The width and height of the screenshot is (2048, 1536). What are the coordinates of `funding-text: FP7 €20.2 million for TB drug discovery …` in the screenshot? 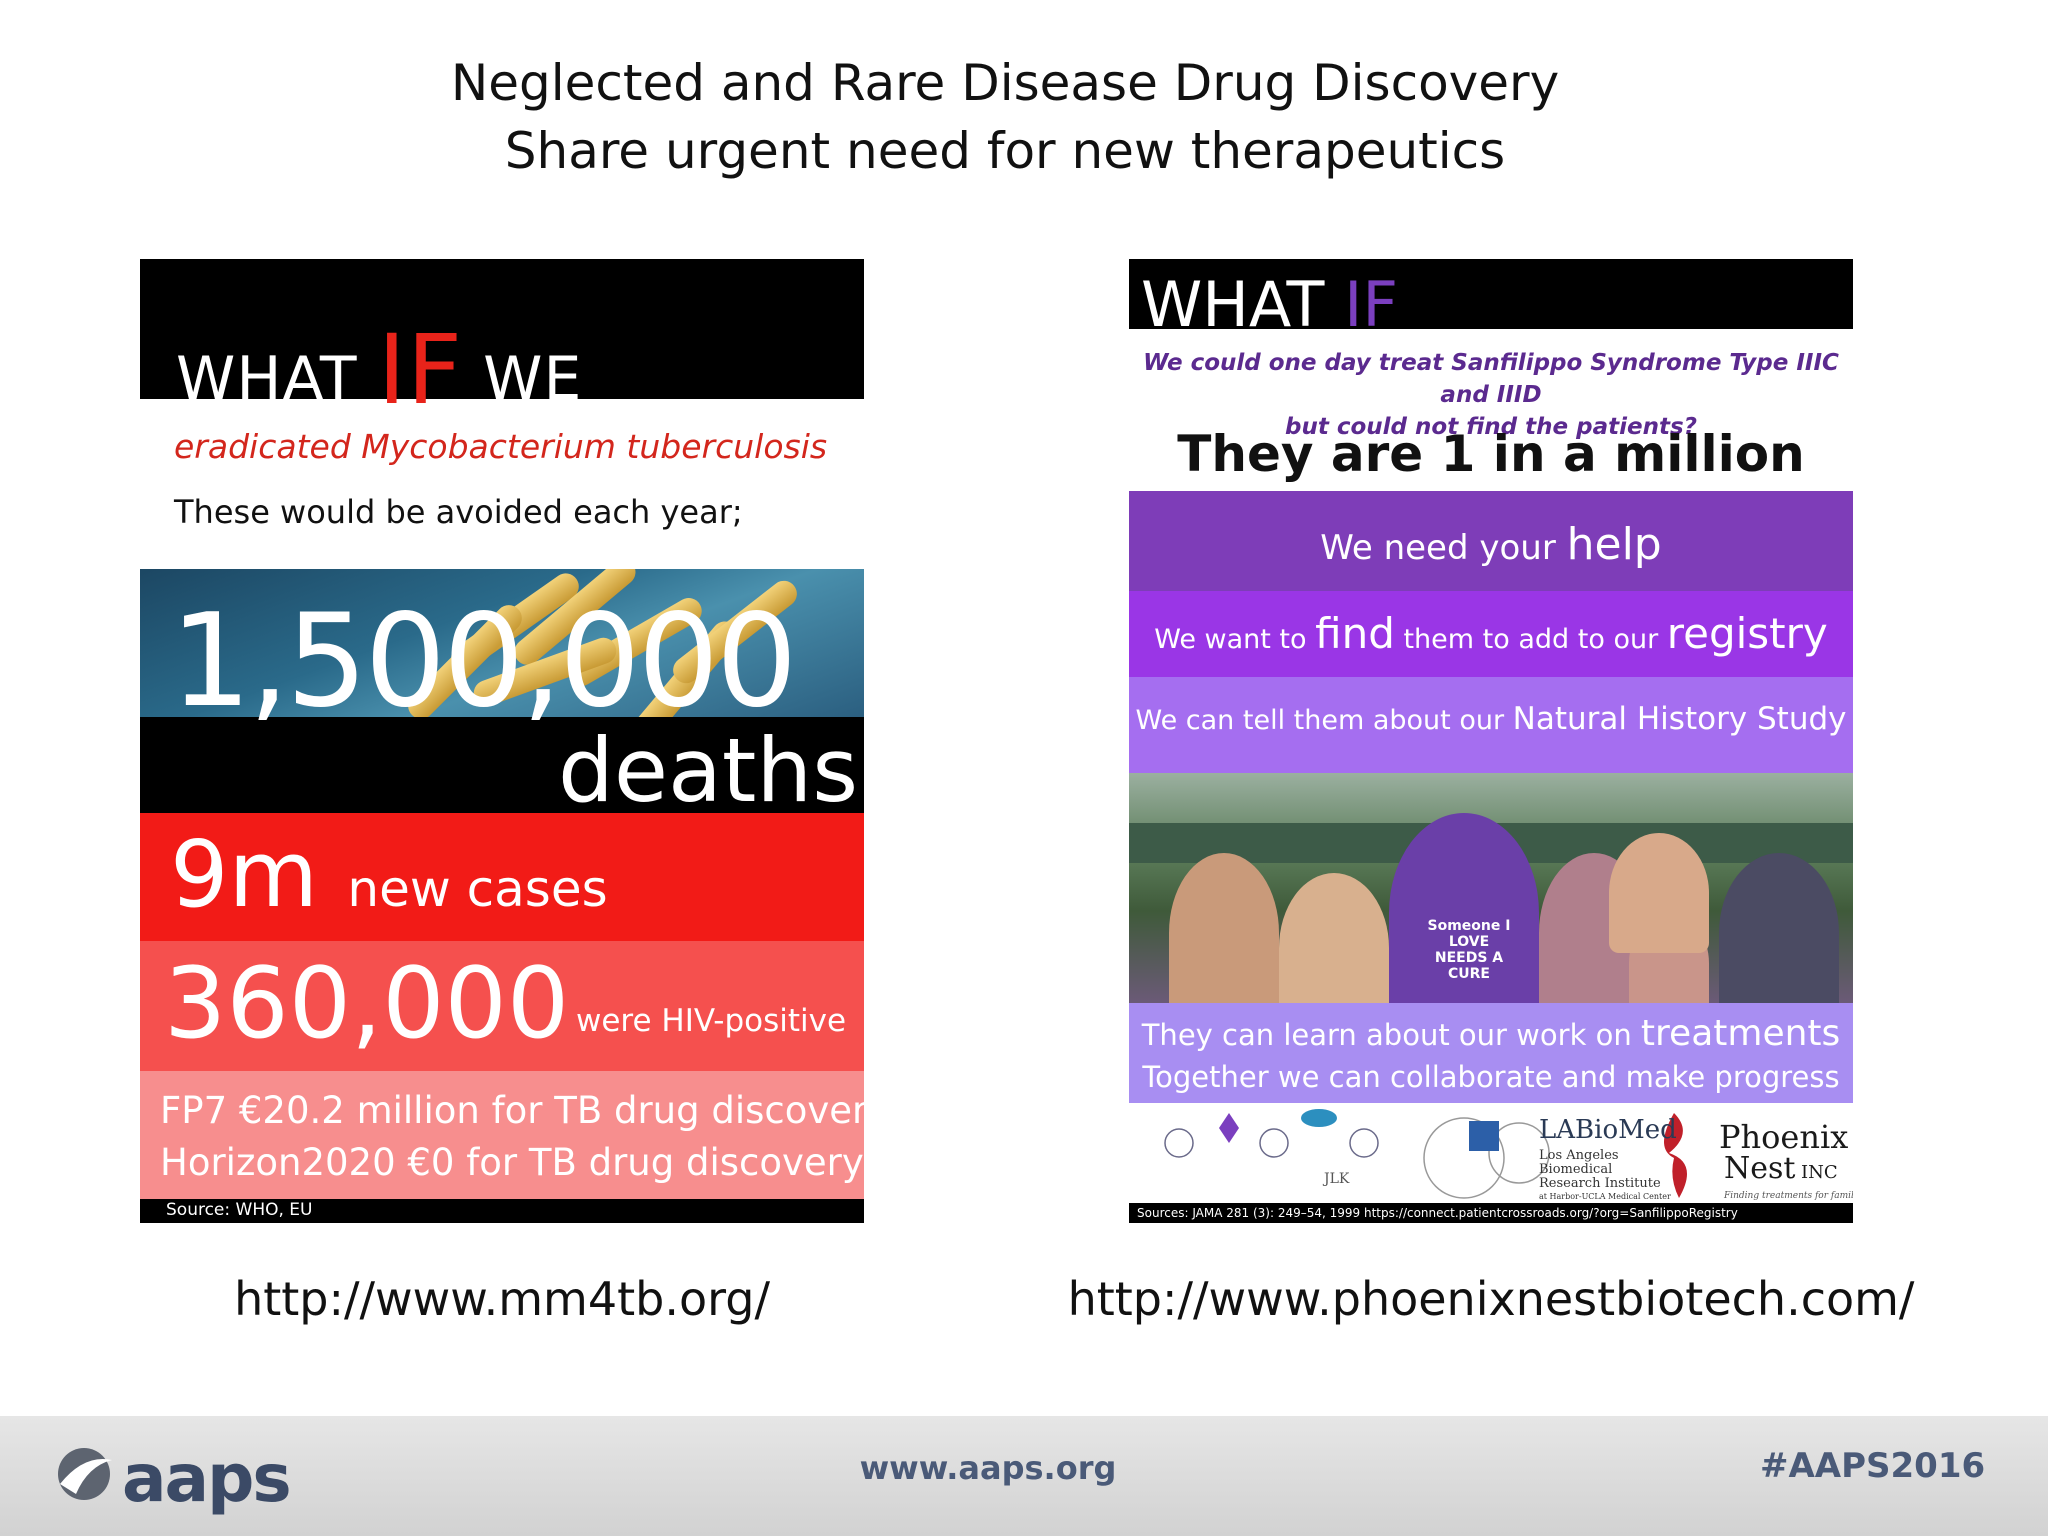 It's located at (512, 1137).